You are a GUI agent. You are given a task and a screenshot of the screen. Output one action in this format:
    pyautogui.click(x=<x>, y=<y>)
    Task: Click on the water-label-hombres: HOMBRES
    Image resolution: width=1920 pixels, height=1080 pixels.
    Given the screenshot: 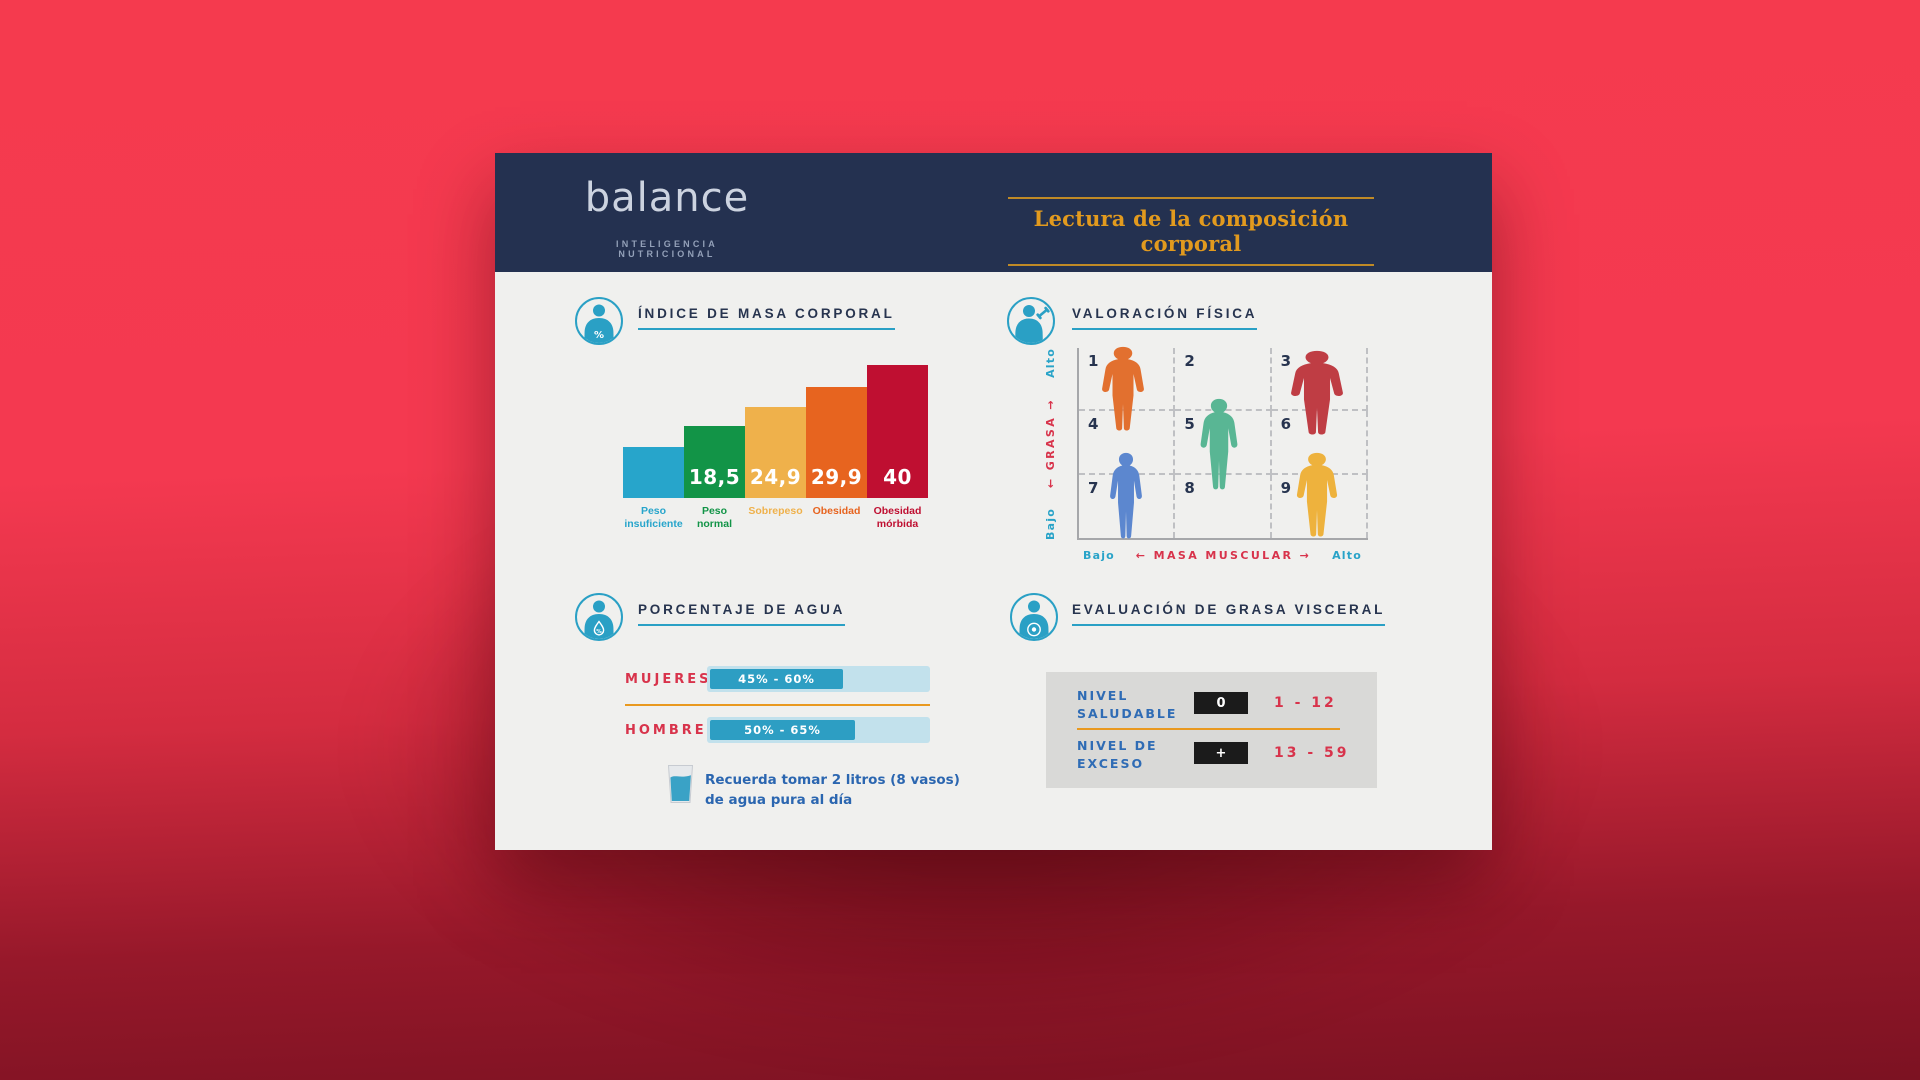 What is the action you would take?
    pyautogui.click(x=672, y=730)
    